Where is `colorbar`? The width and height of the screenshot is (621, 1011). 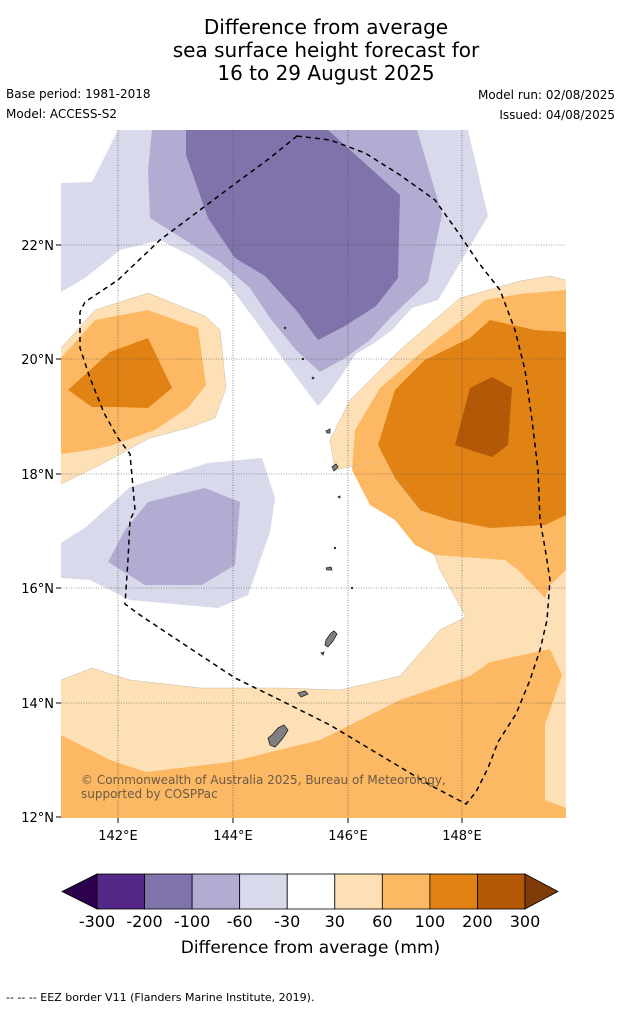
colorbar is located at coordinates (310, 891).